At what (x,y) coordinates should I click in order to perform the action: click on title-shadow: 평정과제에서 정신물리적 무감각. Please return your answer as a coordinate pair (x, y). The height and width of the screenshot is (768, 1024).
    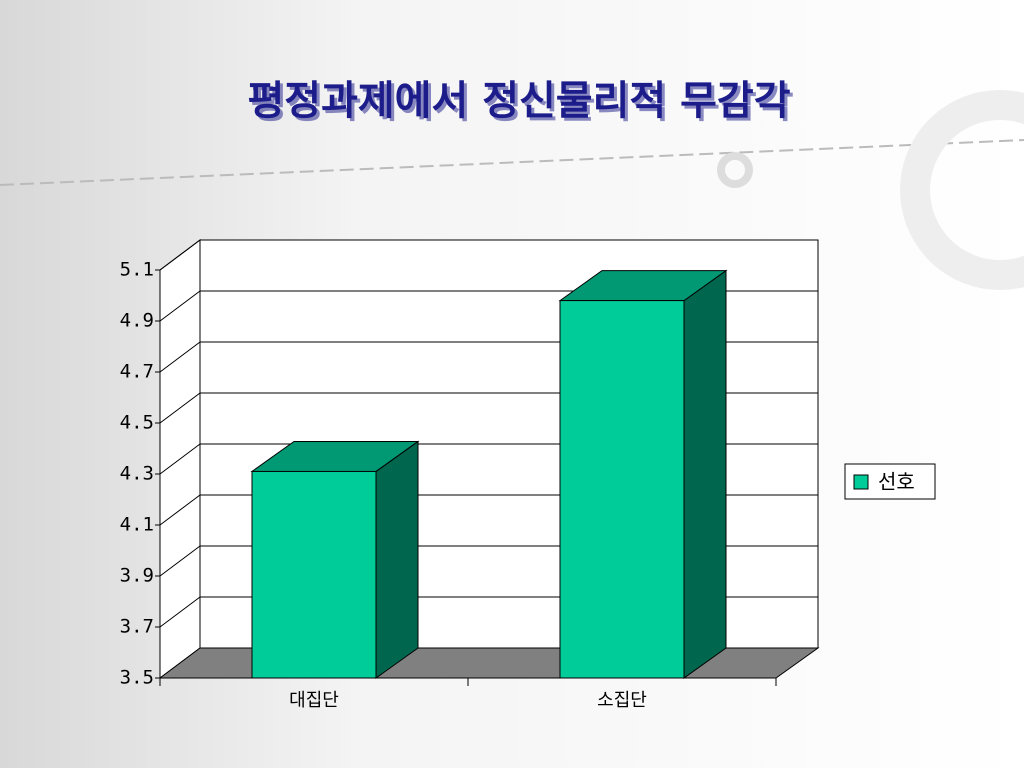
    Looking at the image, I should click on (521, 104).